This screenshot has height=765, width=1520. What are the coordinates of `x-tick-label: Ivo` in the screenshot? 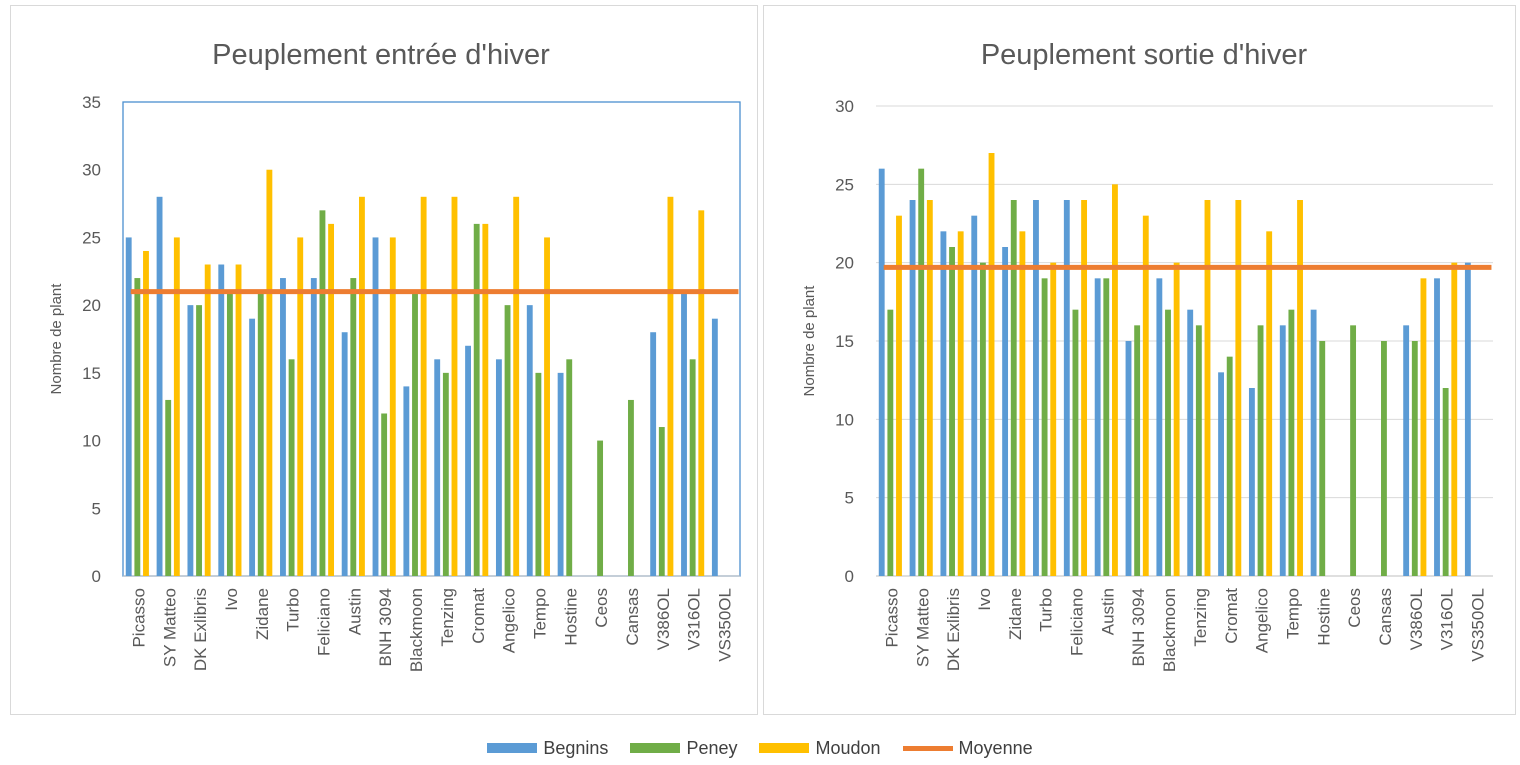 It's located at (231, 599).